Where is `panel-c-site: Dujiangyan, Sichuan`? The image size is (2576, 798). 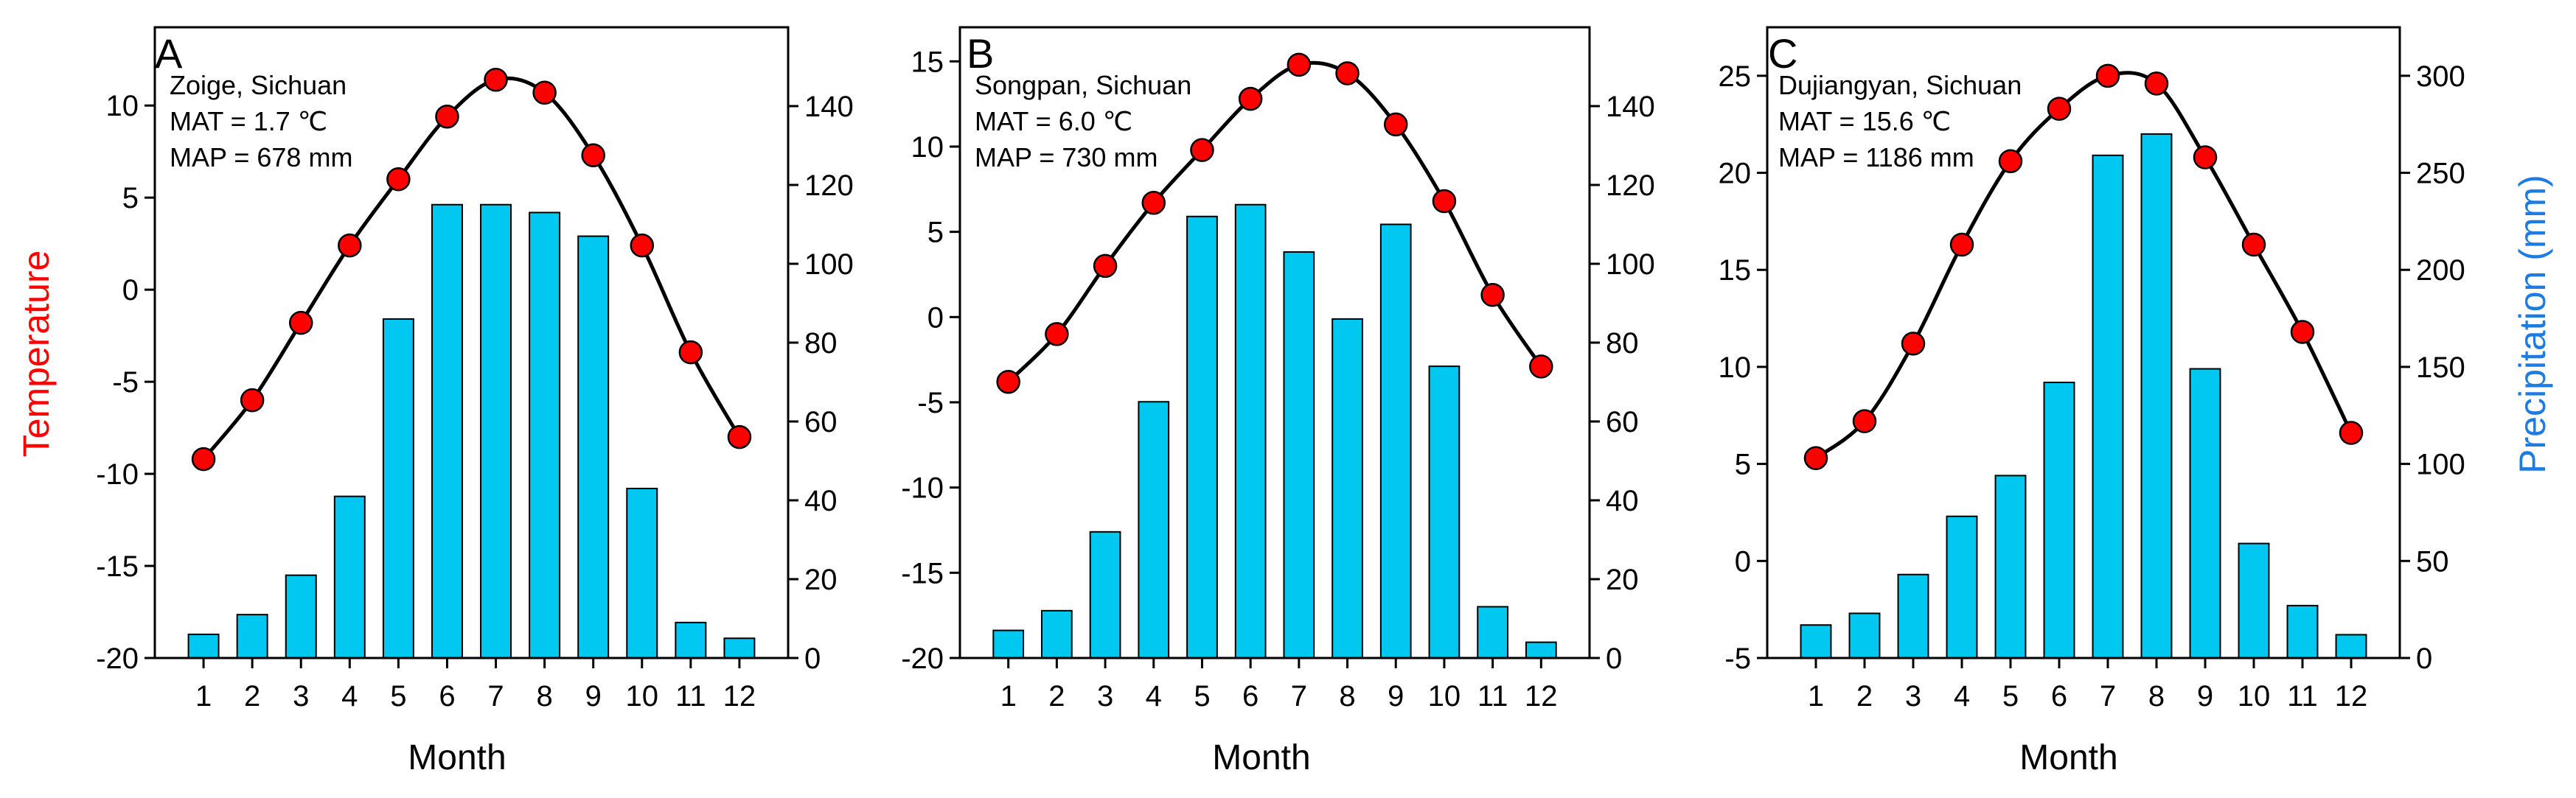
panel-c-site: Dujiangyan, Sichuan is located at coordinates (1900, 85).